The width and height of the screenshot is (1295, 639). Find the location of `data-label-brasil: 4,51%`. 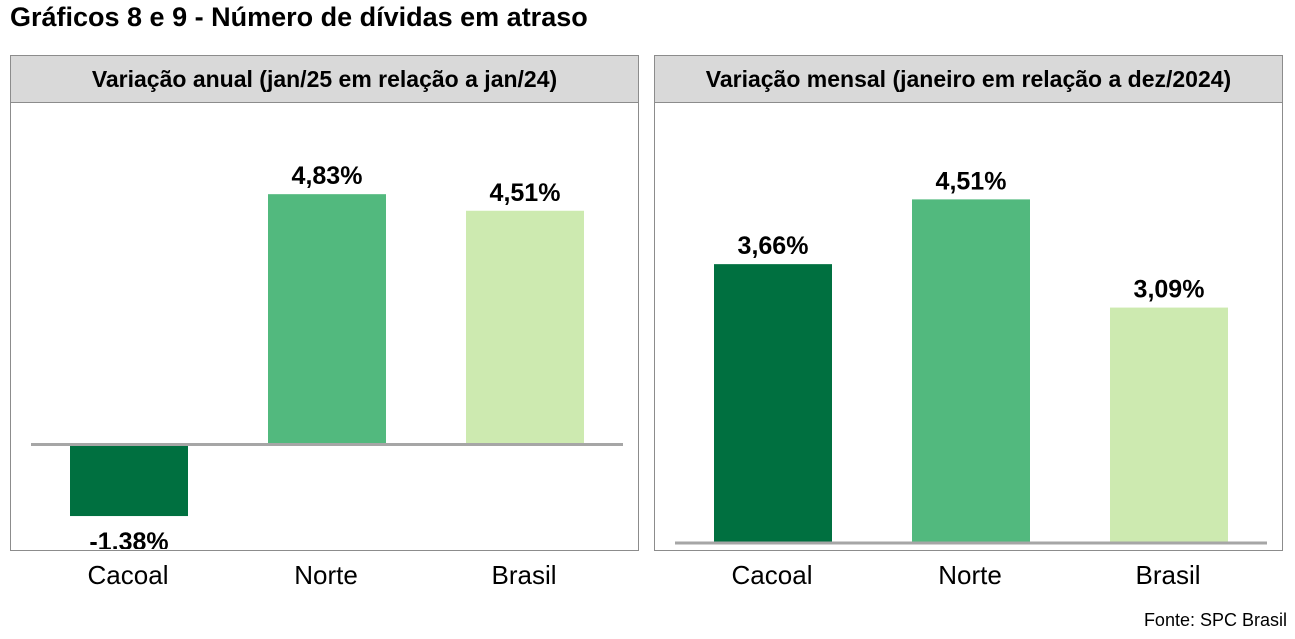

data-label-brasil: 4,51% is located at coordinates (525, 193).